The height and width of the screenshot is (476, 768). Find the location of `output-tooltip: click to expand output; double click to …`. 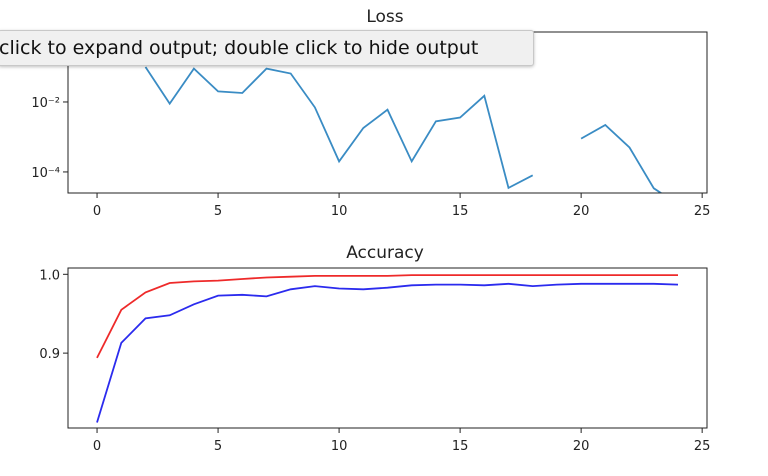

output-tooltip: click to expand output; double click to … is located at coordinates (267, 48).